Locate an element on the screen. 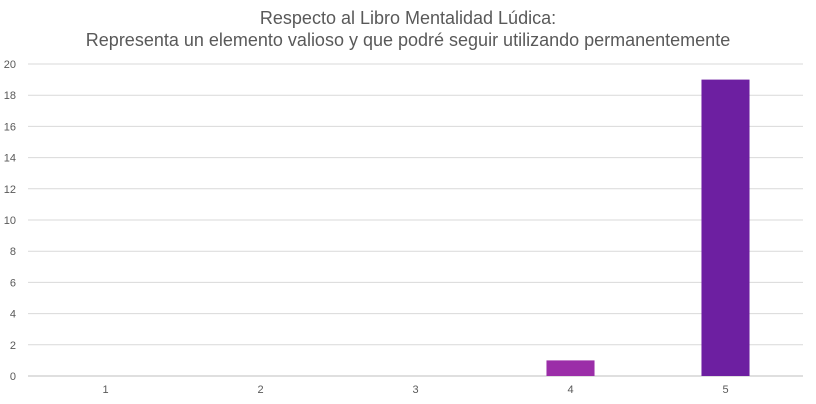 This screenshot has width=816, height=404. x-tick-label: 4 is located at coordinates (570, 390).